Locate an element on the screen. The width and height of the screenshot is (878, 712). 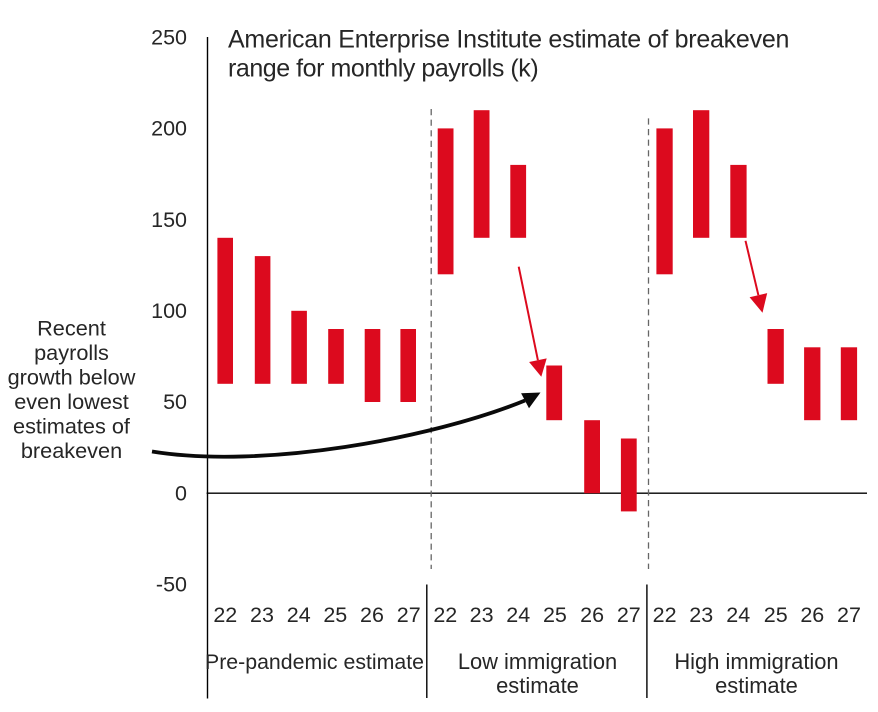
svg-text: 0 is located at coordinates (181, 493).